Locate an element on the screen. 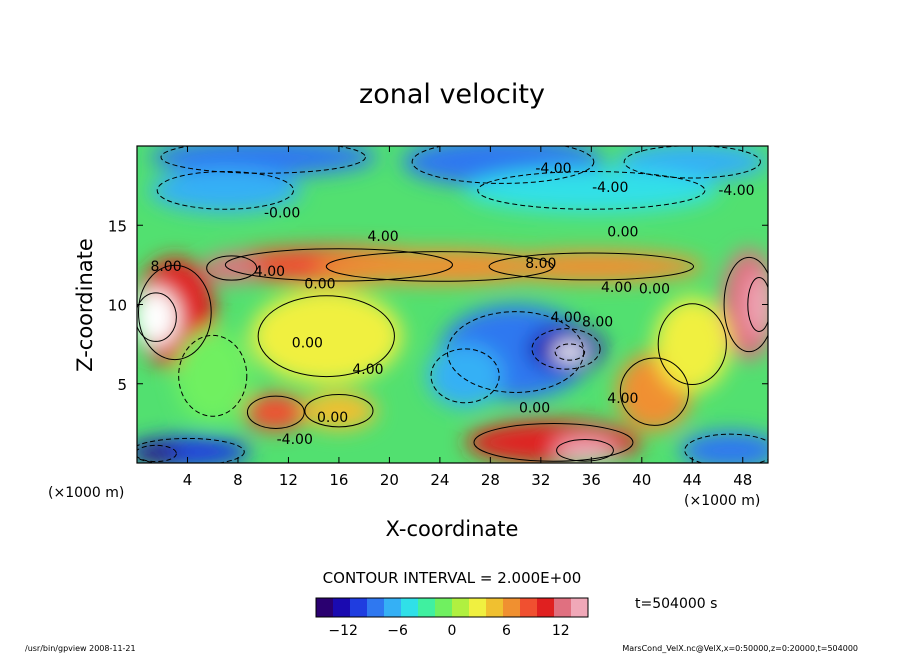  contour-label-2: -4.00 is located at coordinates (736, 191).